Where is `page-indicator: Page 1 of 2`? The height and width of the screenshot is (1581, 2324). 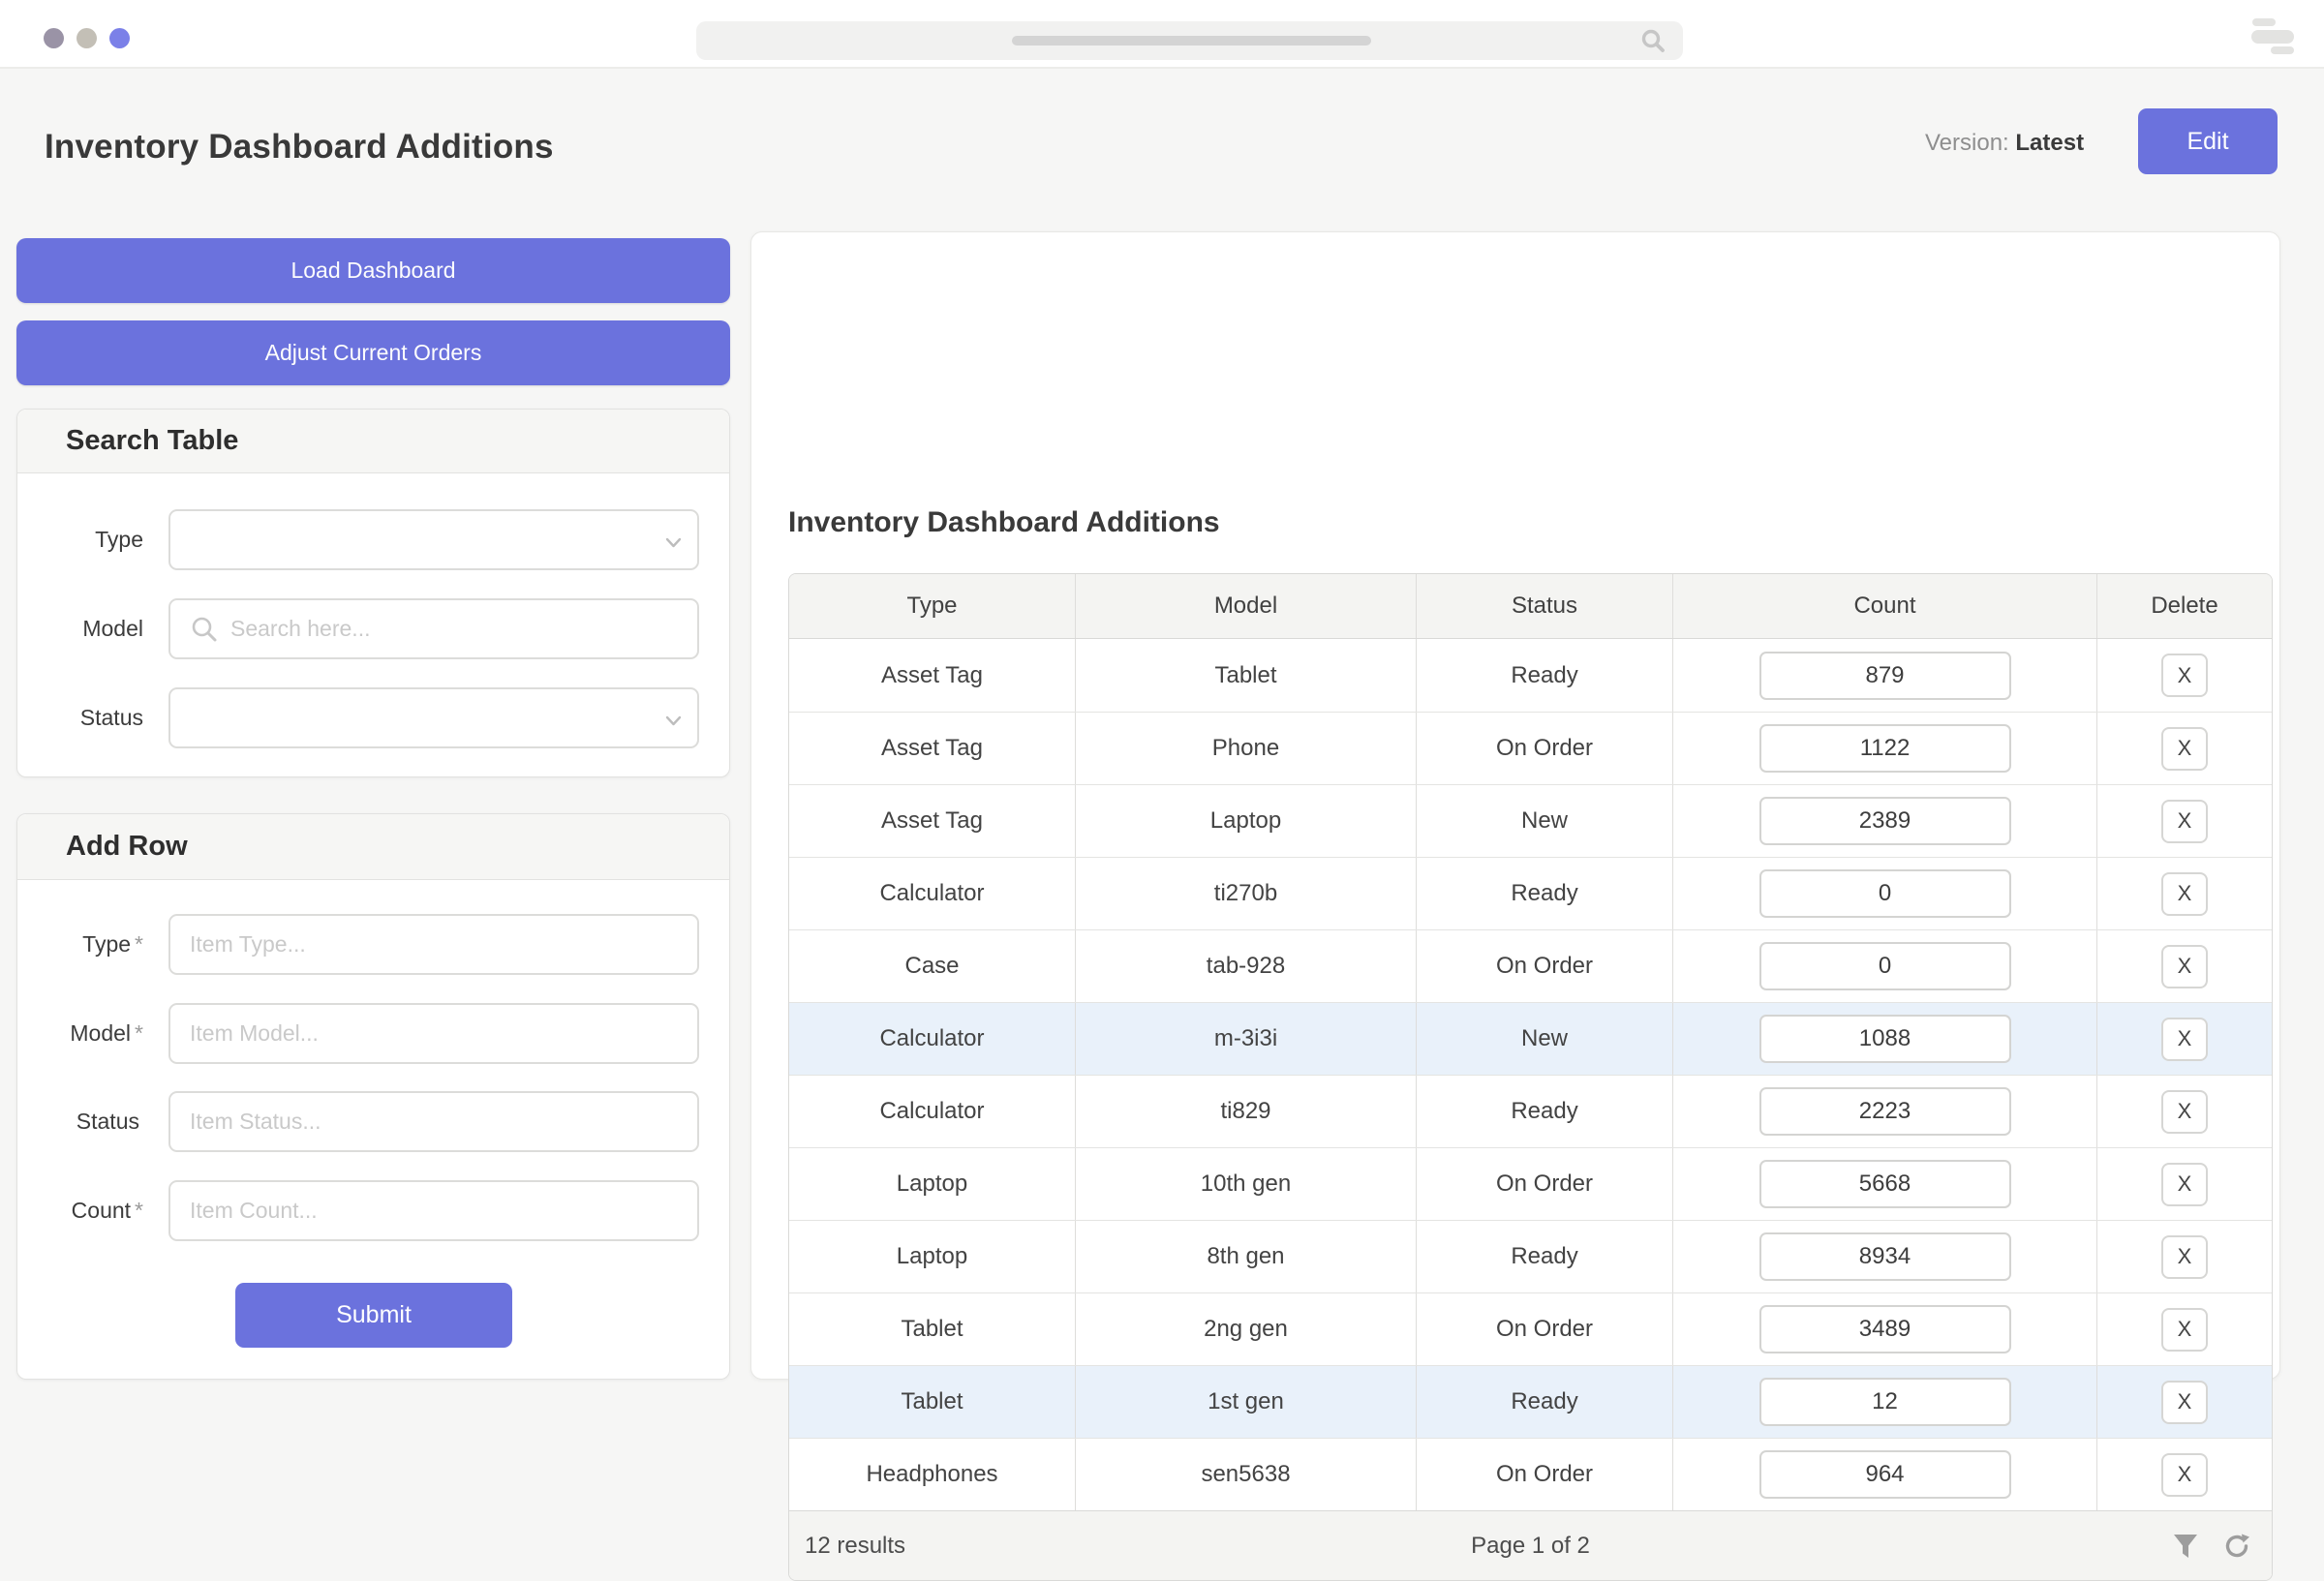 page-indicator: Page 1 of 2 is located at coordinates (1531, 1545).